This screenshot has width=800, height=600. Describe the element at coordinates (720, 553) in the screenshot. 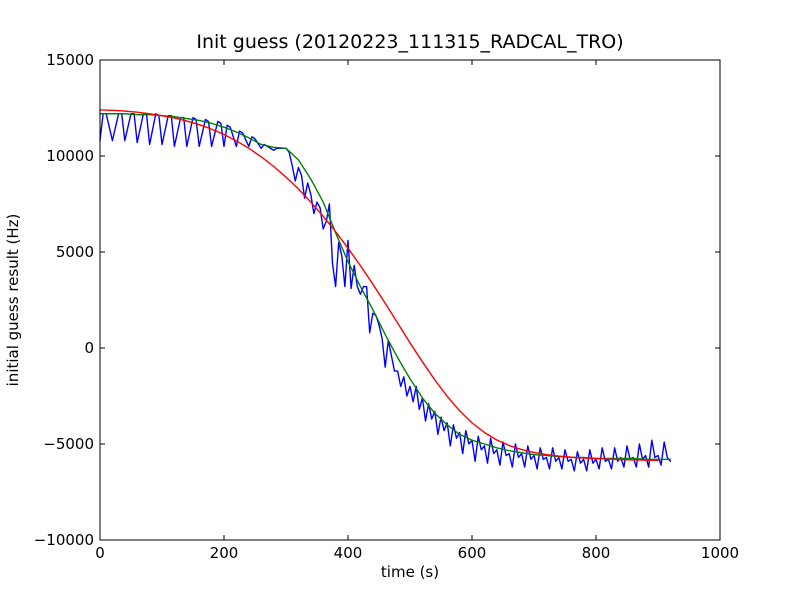

I see `x-tick-label: 1000` at that location.